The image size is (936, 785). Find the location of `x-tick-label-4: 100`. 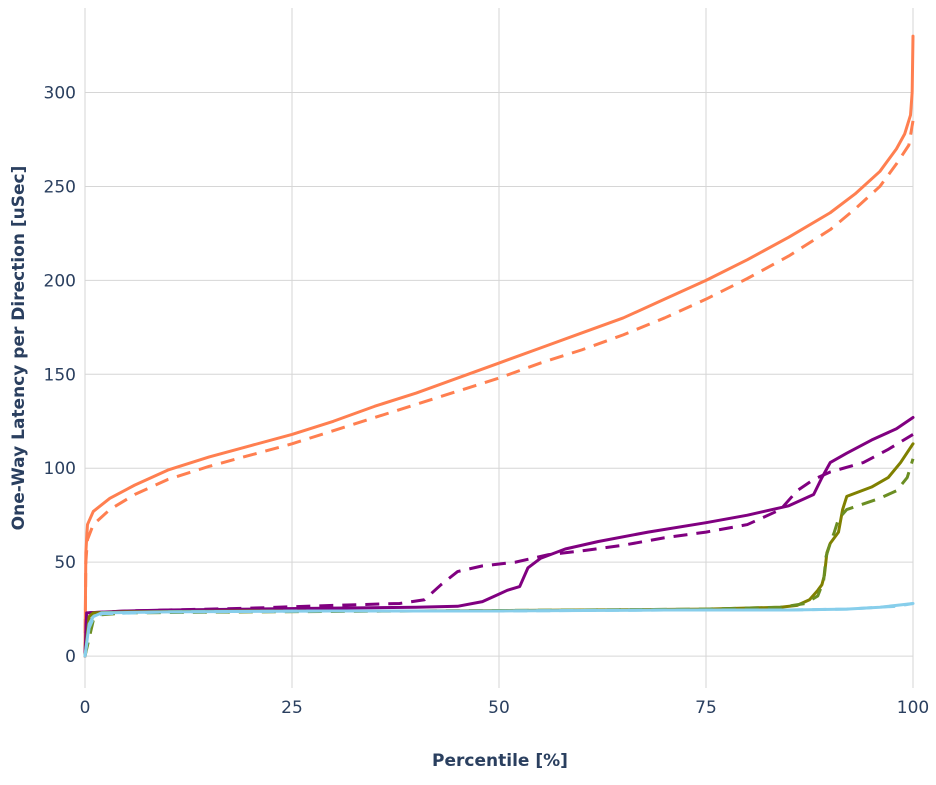

x-tick-label-4: 100 is located at coordinates (913, 708).